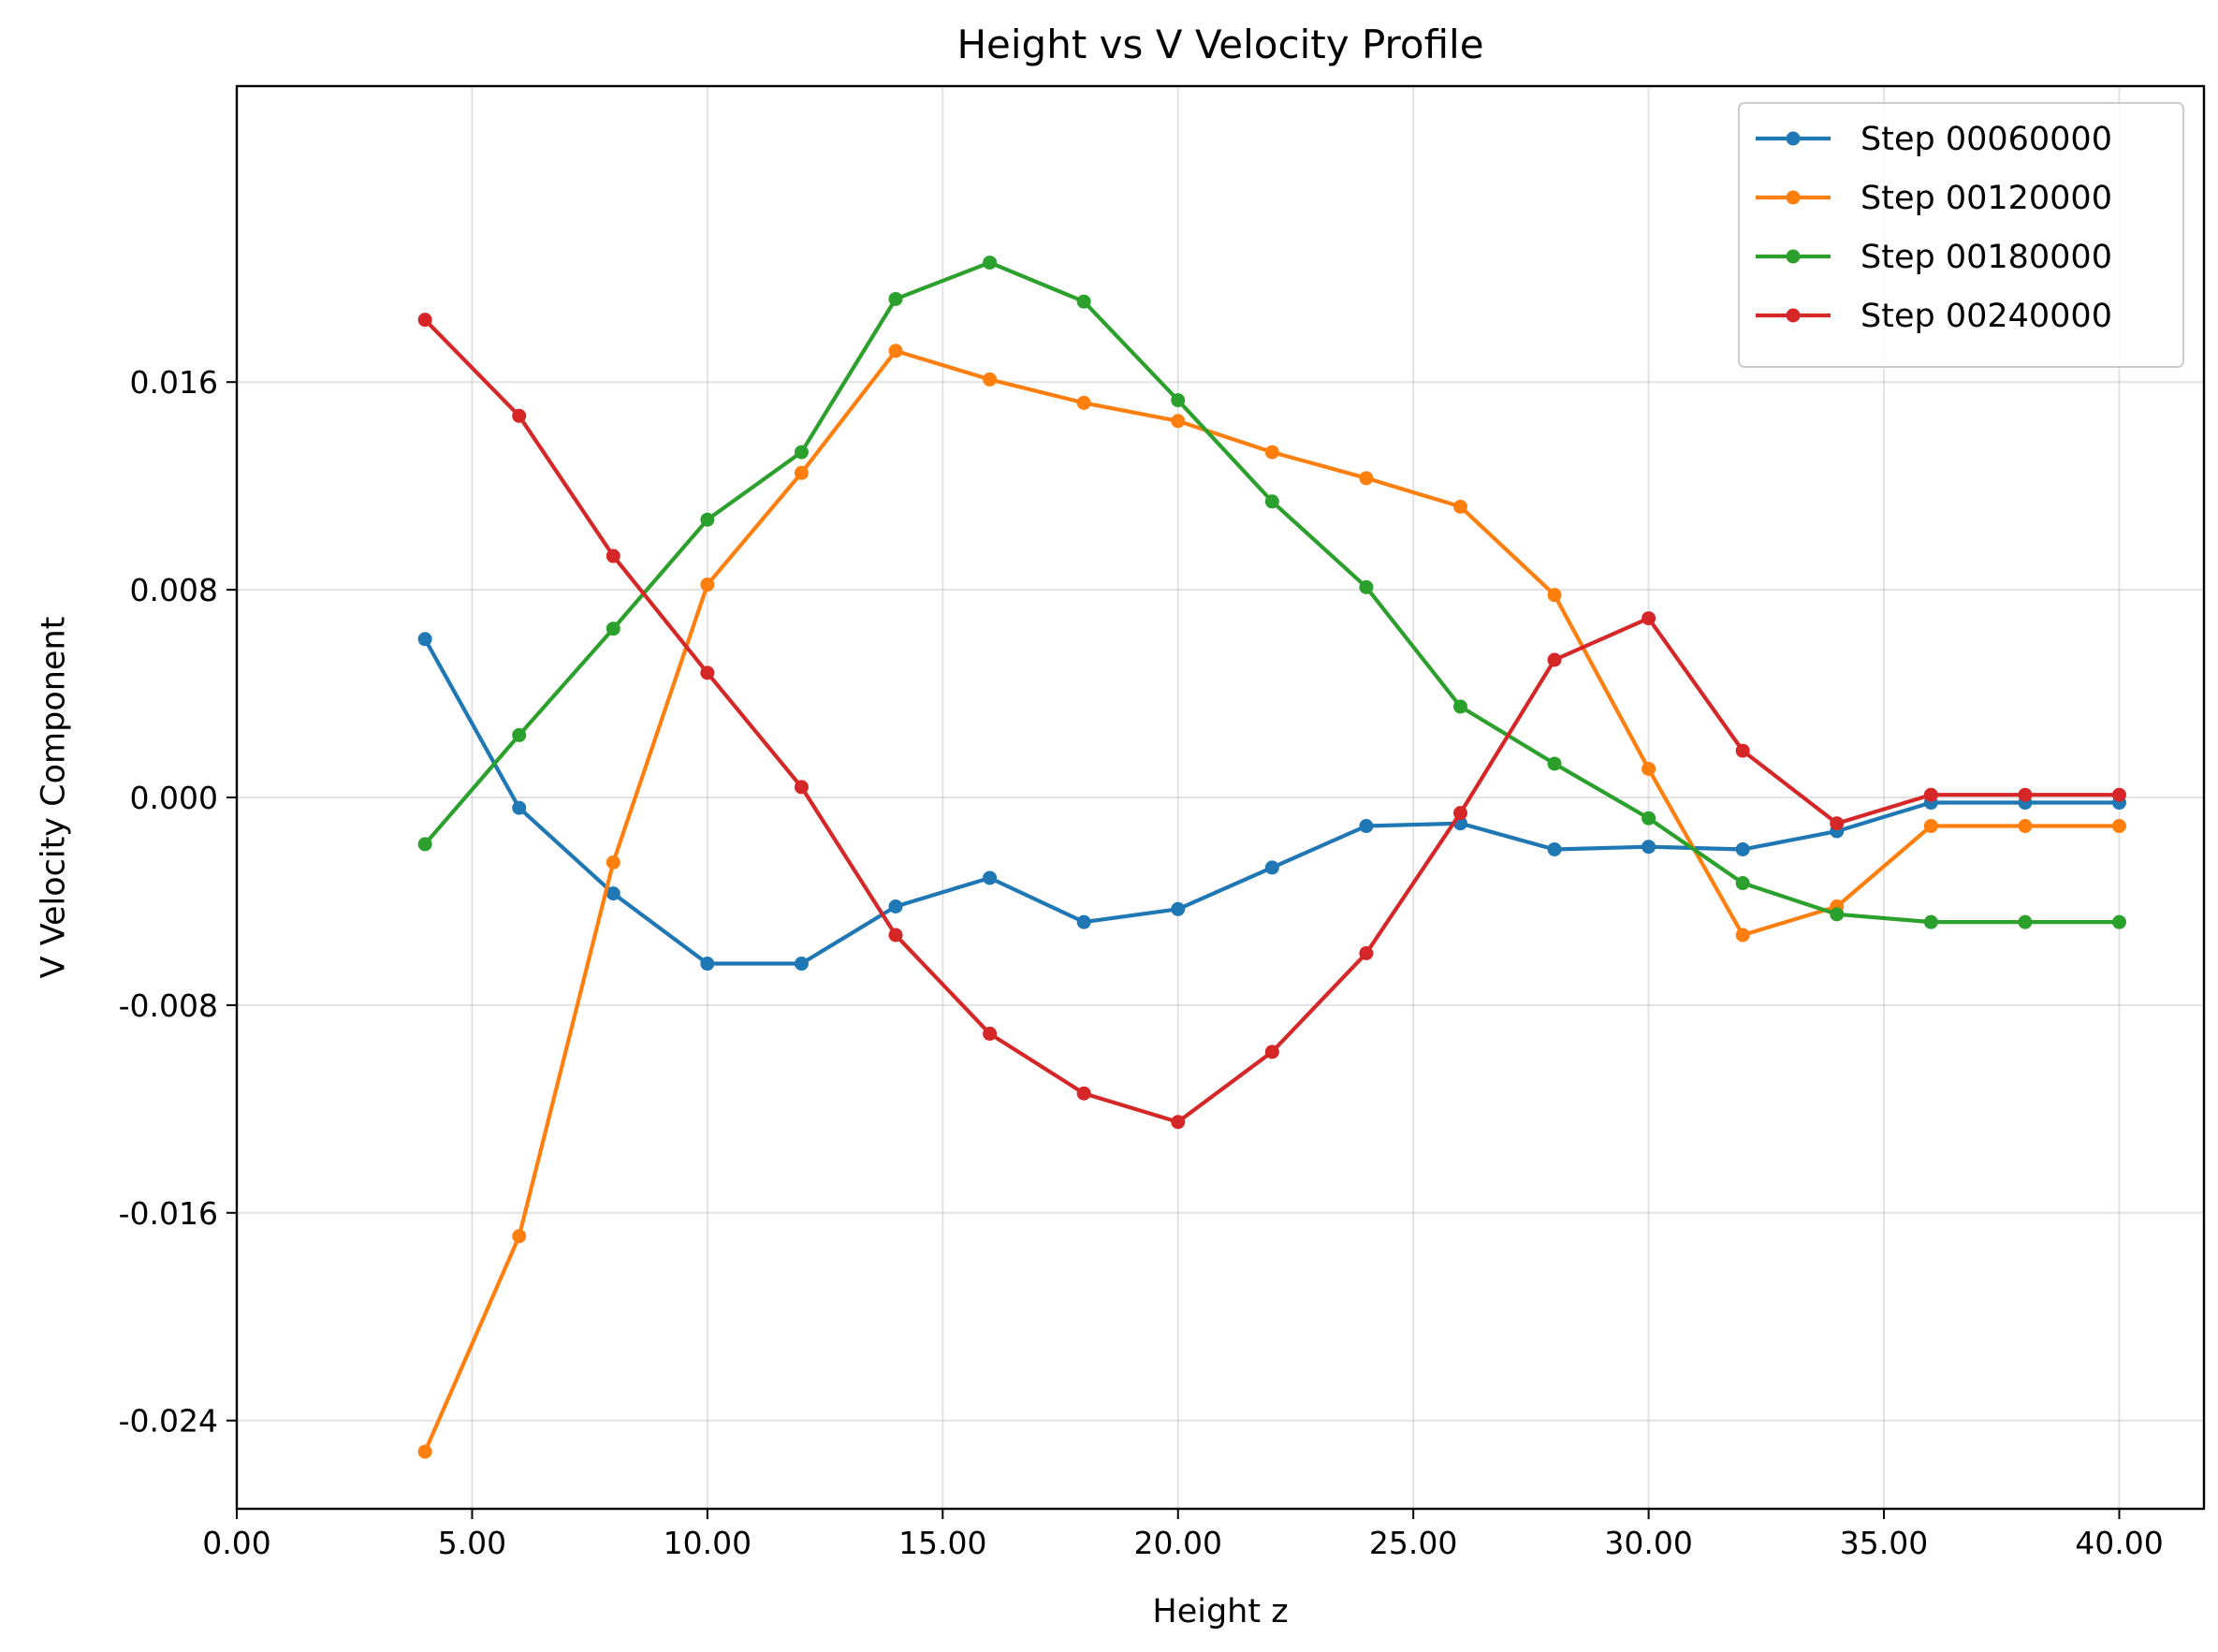 This screenshot has width=2218, height=1652. I want to click on x-tick-label: 25.00, so click(1413, 1543).